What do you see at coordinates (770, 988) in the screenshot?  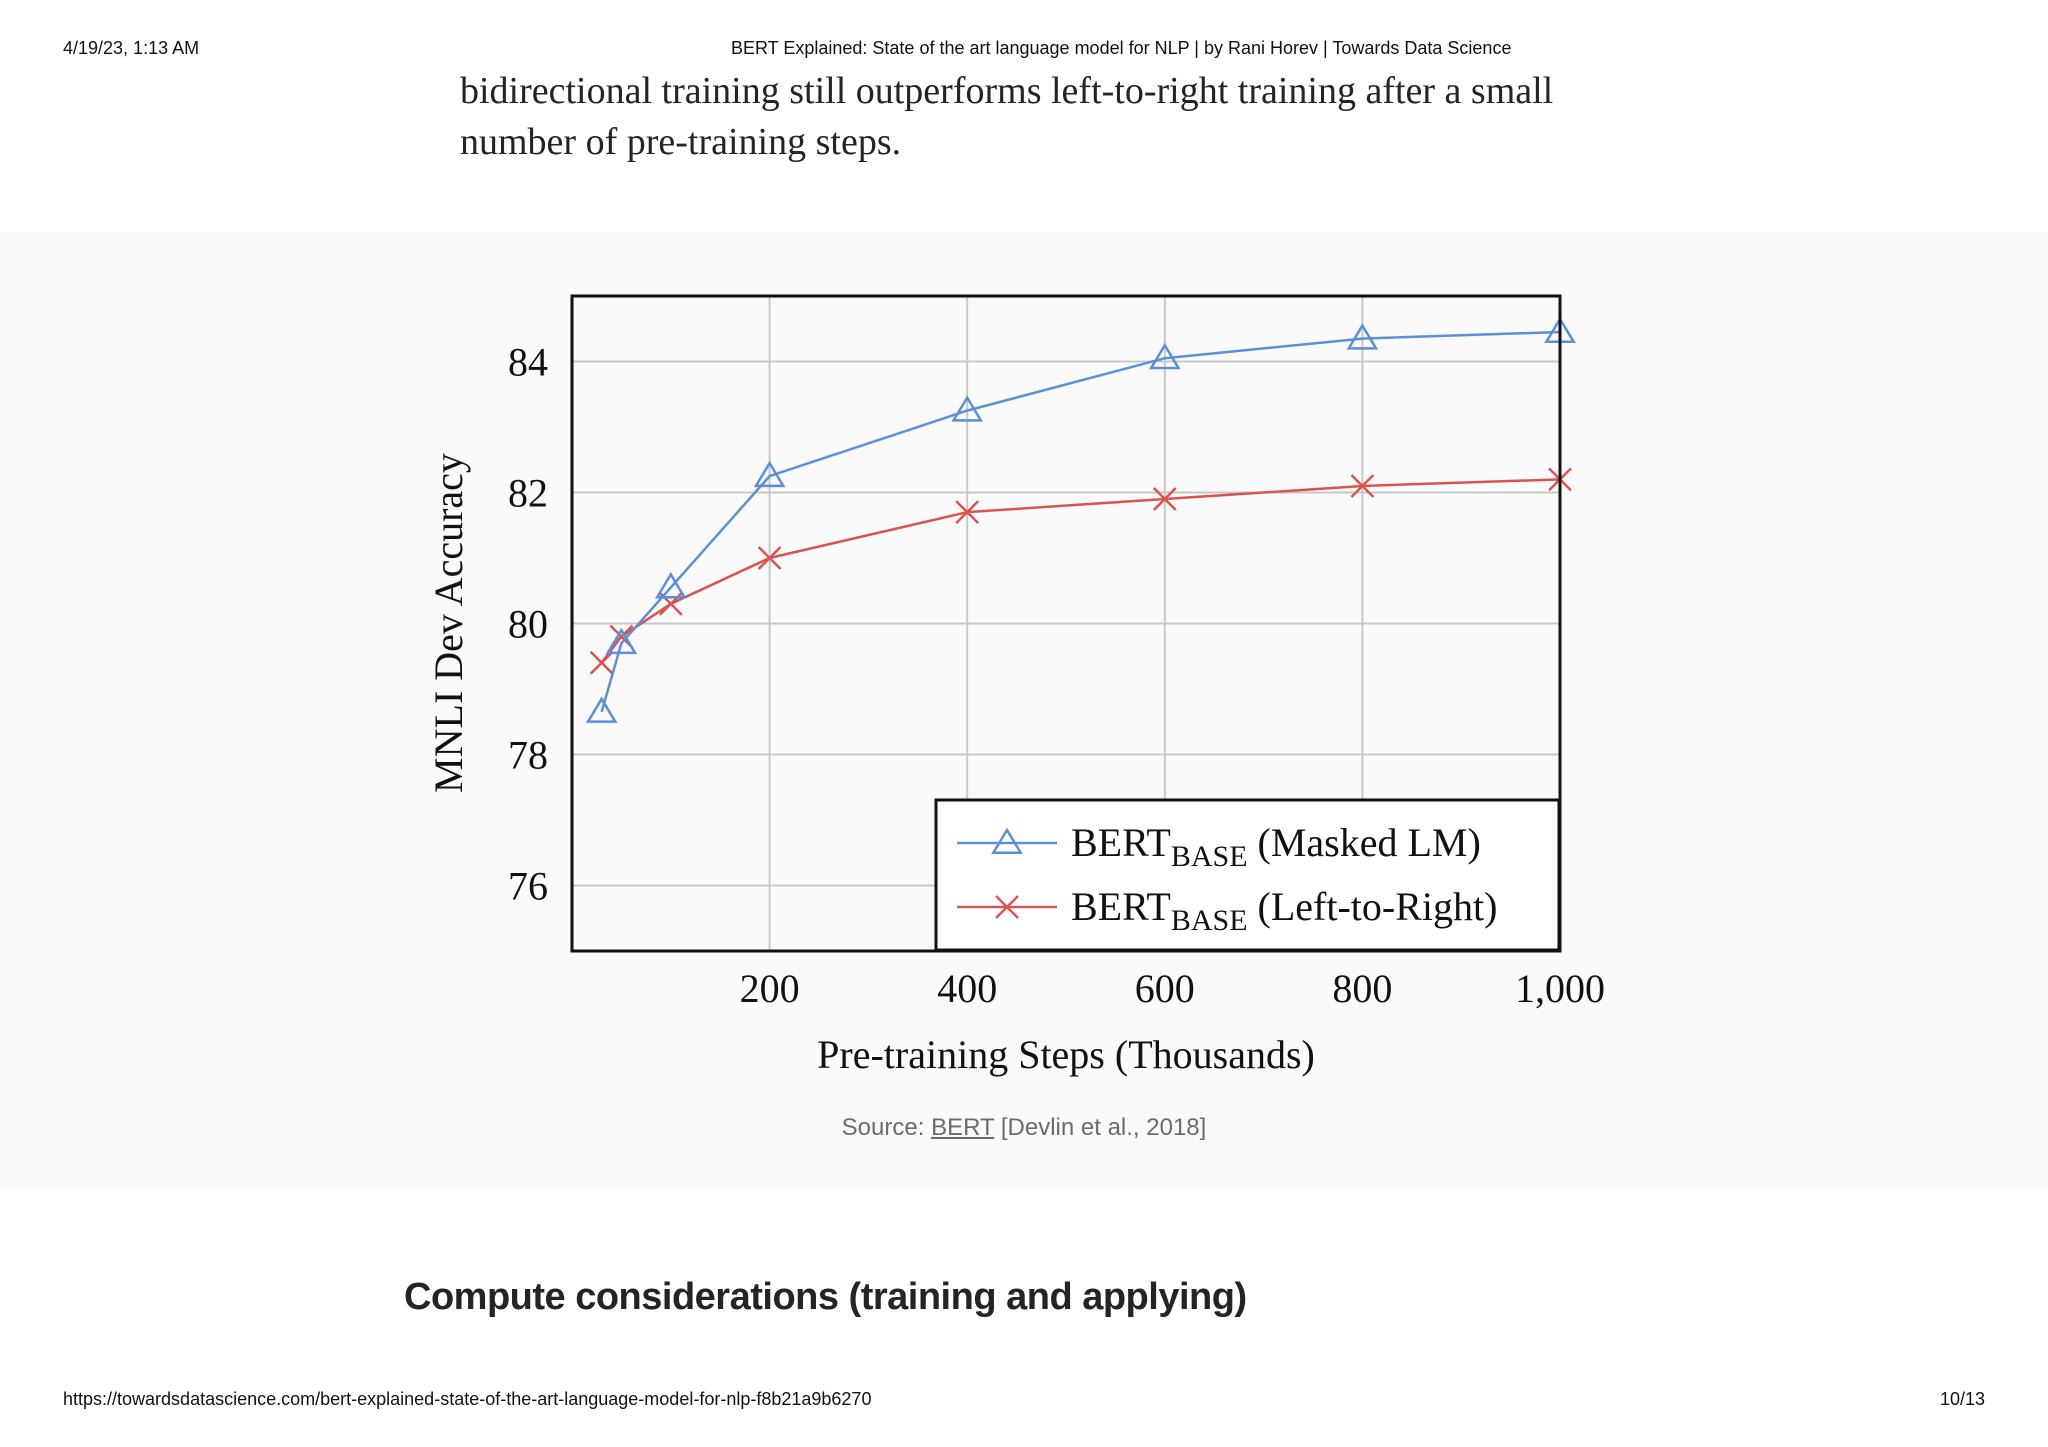 I see `x-tick-label: 200` at bounding box center [770, 988].